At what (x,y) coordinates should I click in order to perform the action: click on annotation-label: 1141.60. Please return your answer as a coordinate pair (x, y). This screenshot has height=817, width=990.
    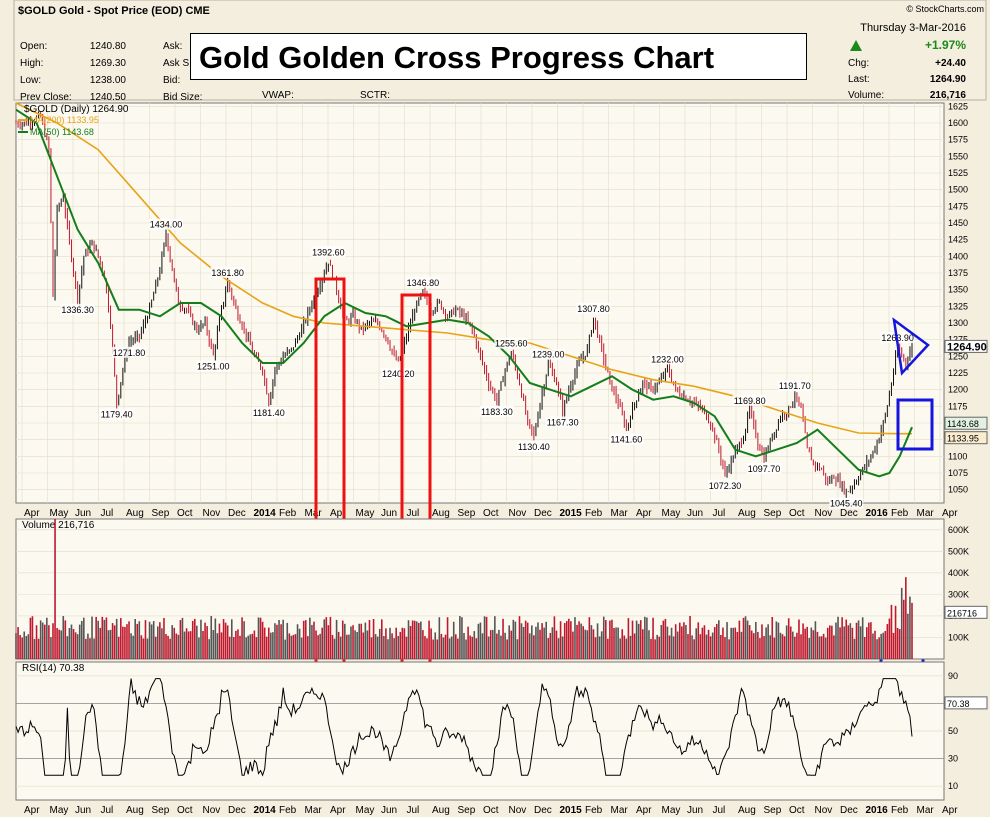
    Looking at the image, I should click on (626, 440).